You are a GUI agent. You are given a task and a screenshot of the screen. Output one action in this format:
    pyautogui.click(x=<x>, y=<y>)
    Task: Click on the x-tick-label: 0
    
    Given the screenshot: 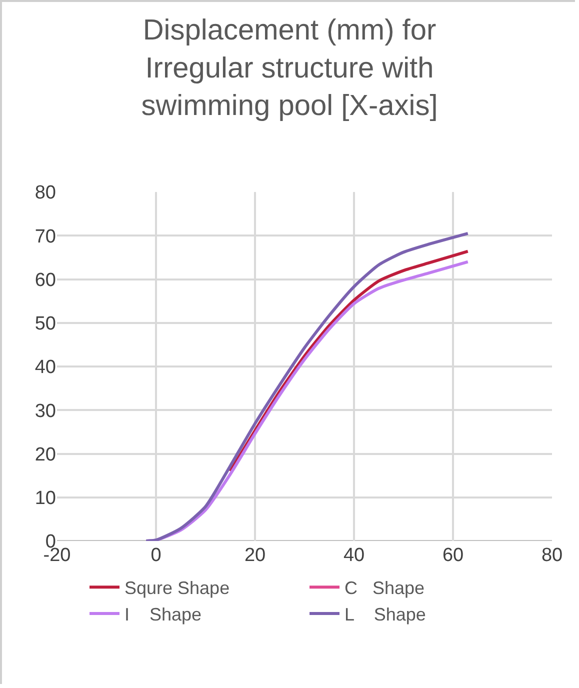 What is the action you would take?
    pyautogui.click(x=156, y=555)
    